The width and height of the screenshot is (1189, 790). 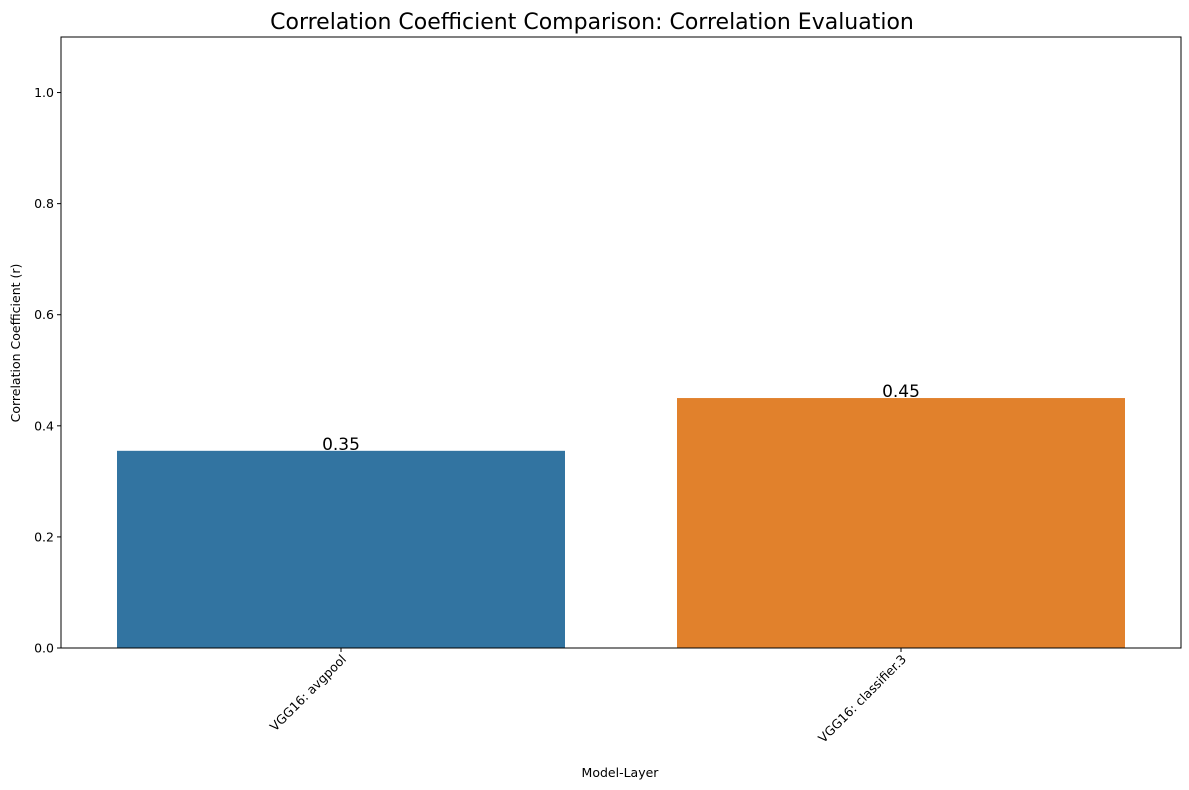 What do you see at coordinates (592, 22) in the screenshot?
I see `chart-title: Correlation Coefficient Comparison` at bounding box center [592, 22].